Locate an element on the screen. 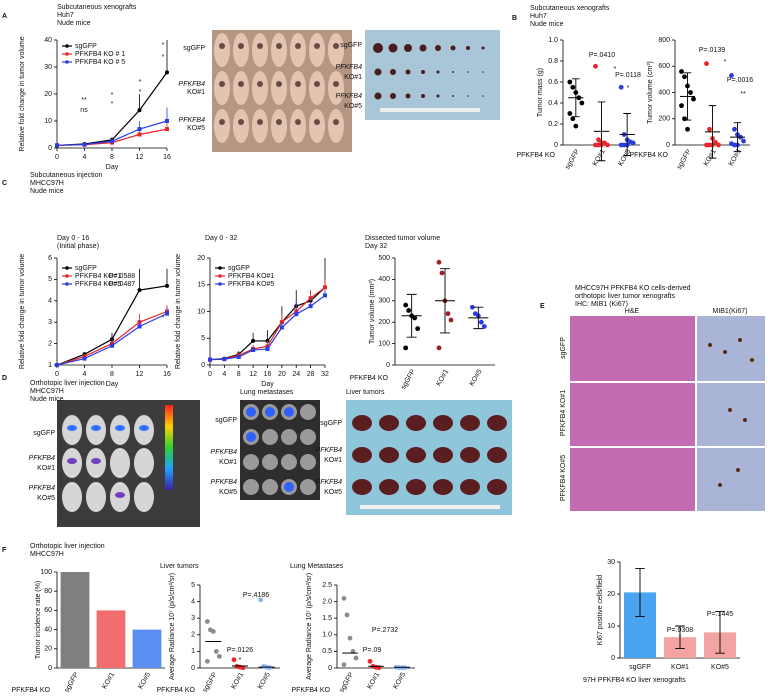 This screenshot has height=698, width=768. annotation: P=.0487 is located at coordinates (122, 284).